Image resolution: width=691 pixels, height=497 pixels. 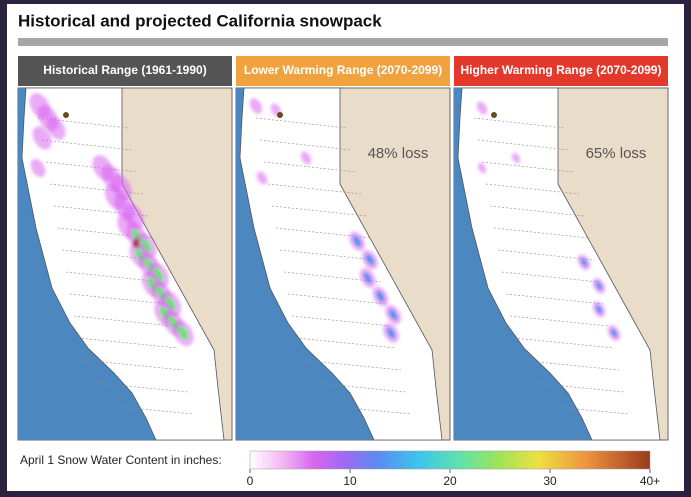 I want to click on tick-label: 30, so click(x=550, y=481).